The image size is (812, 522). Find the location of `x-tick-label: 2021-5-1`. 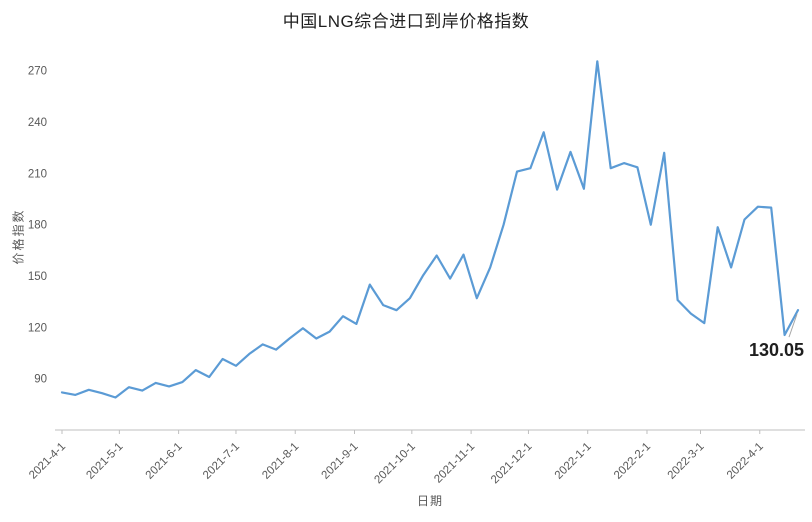

x-tick-label: 2021-5-1 is located at coordinates (104, 461).